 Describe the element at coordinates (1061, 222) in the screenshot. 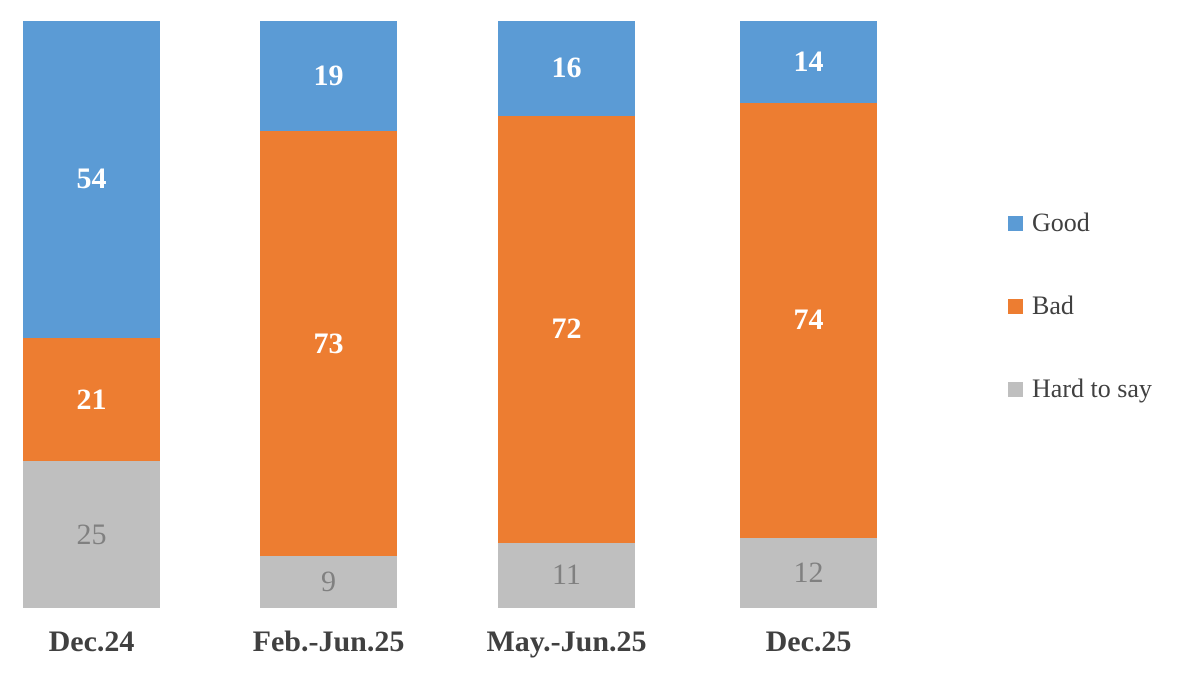

I see `legend-label: Good` at that location.